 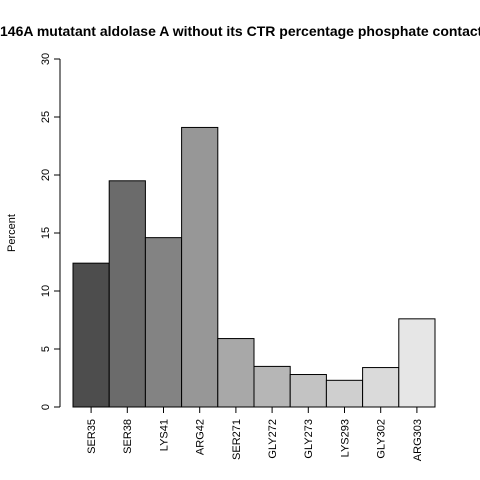 I want to click on x-tick-label: GLY302, so click(x=382, y=439).